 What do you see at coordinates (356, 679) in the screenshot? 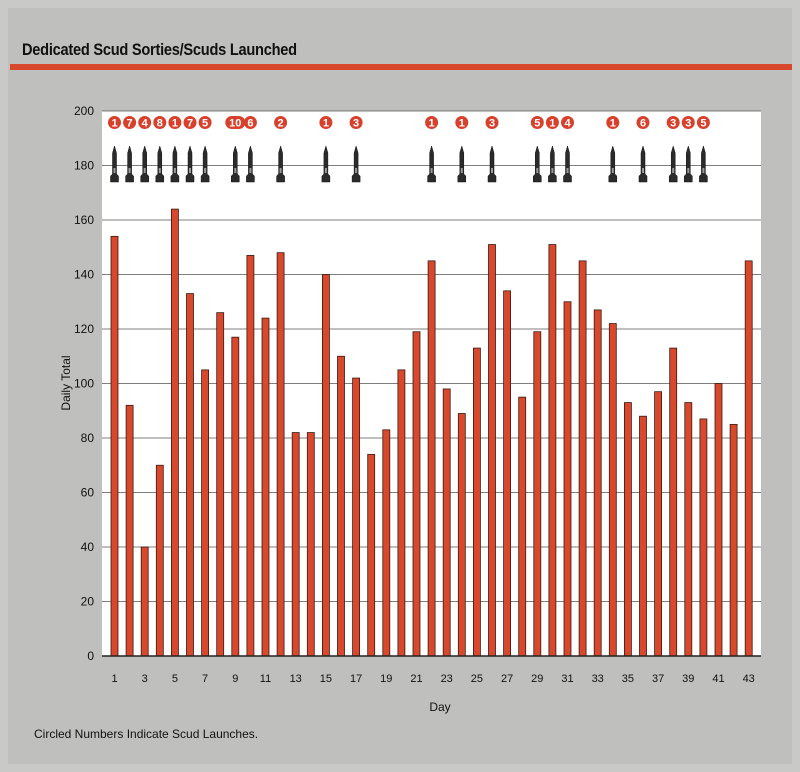
I see `x-tick-label: 17` at bounding box center [356, 679].